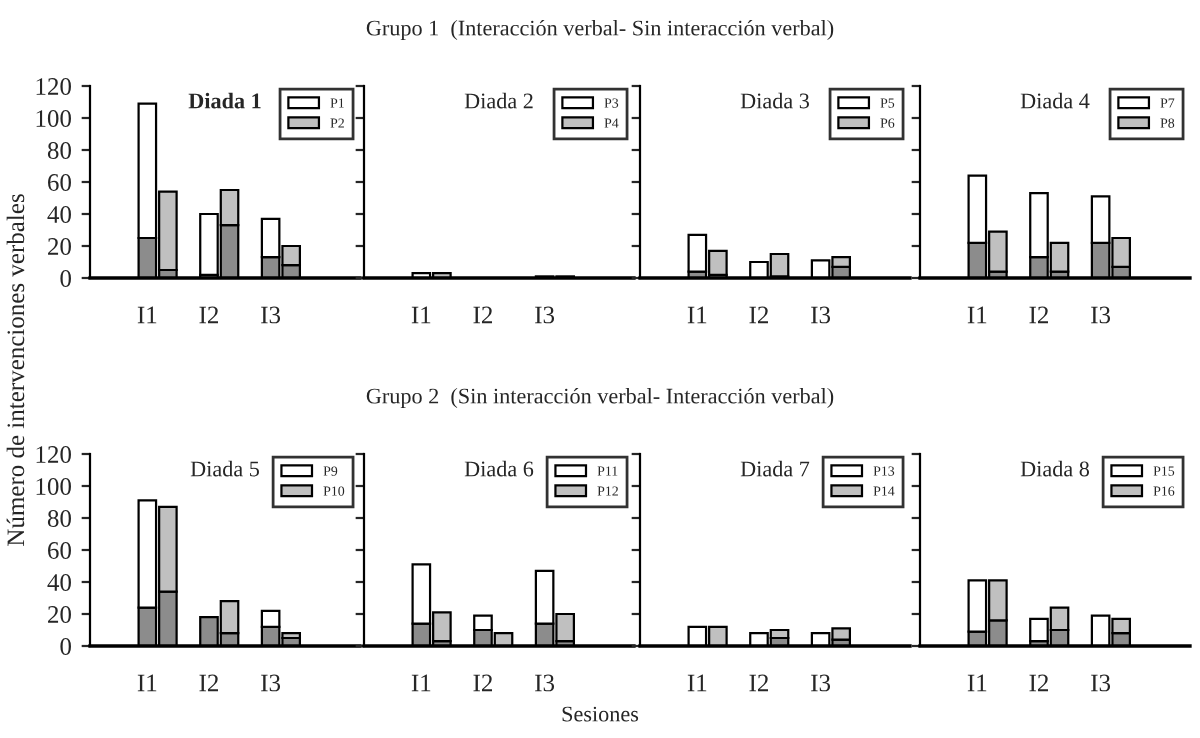  Describe the element at coordinates (224, 100) in the screenshot. I see `chart-title: Diada 1` at that location.